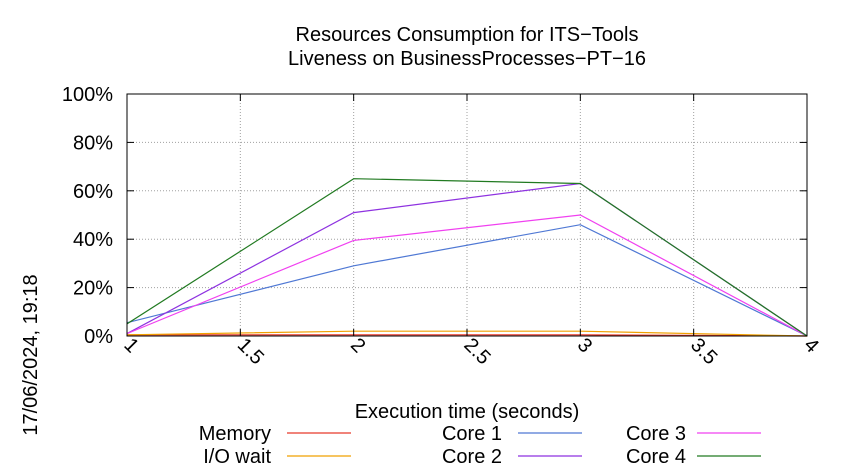 This screenshot has height=475, width=850. What do you see at coordinates (810, 345) in the screenshot?
I see `x-tick-label: 4` at bounding box center [810, 345].